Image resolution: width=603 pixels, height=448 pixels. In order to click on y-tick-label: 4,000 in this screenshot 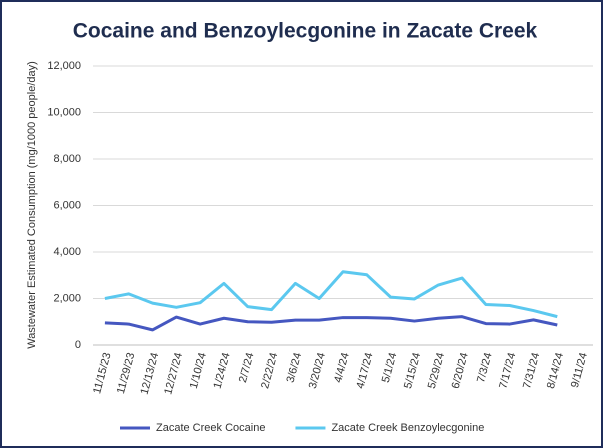, I will do `click(67, 252)`.